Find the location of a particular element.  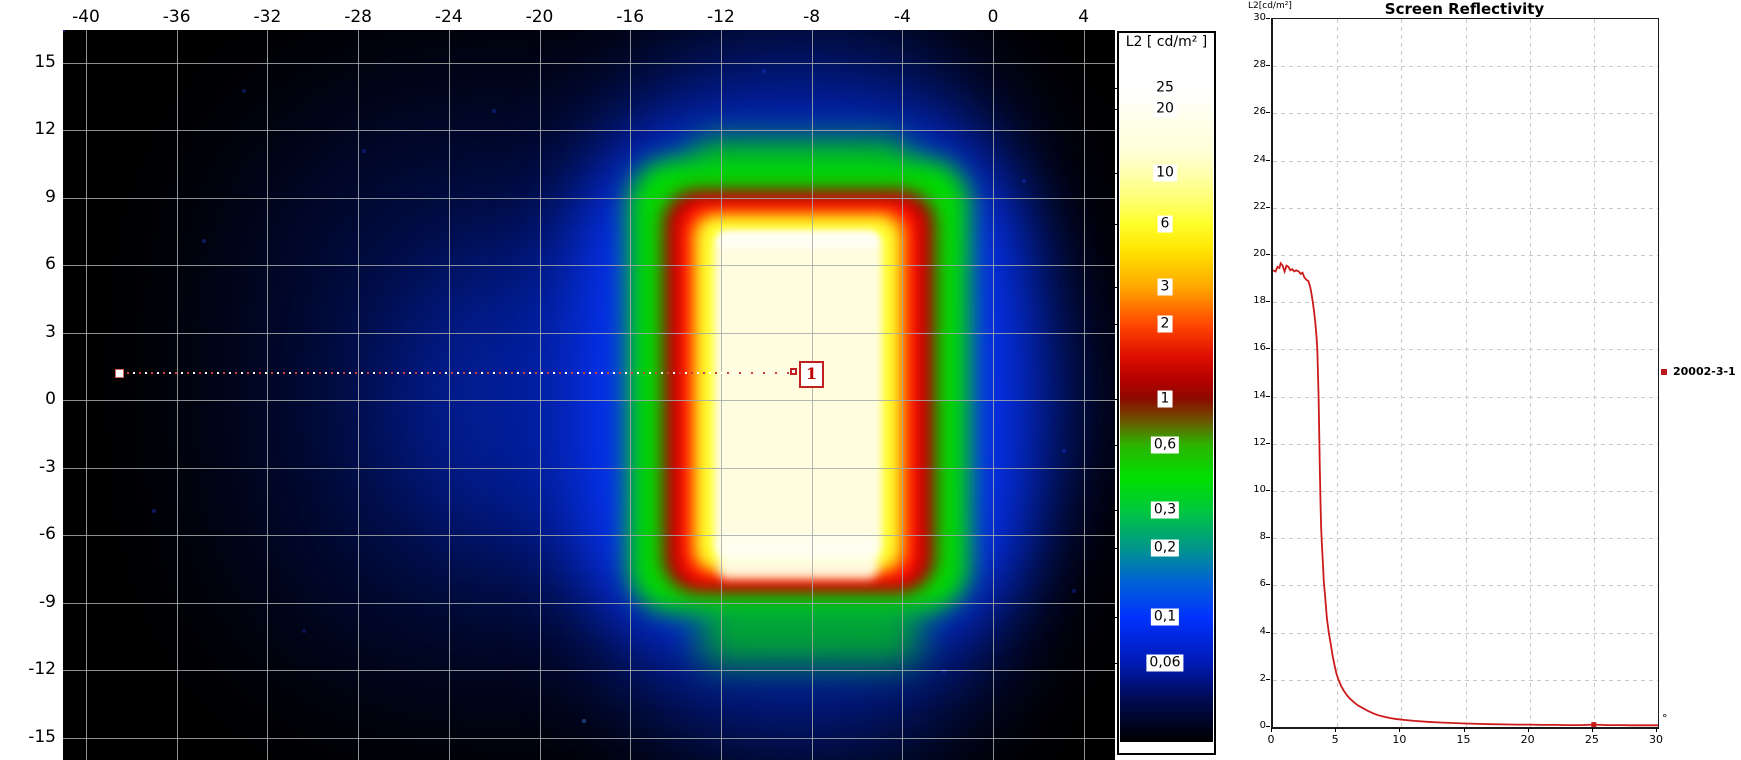

map-x-tick-label: -24 is located at coordinates (448, 17).